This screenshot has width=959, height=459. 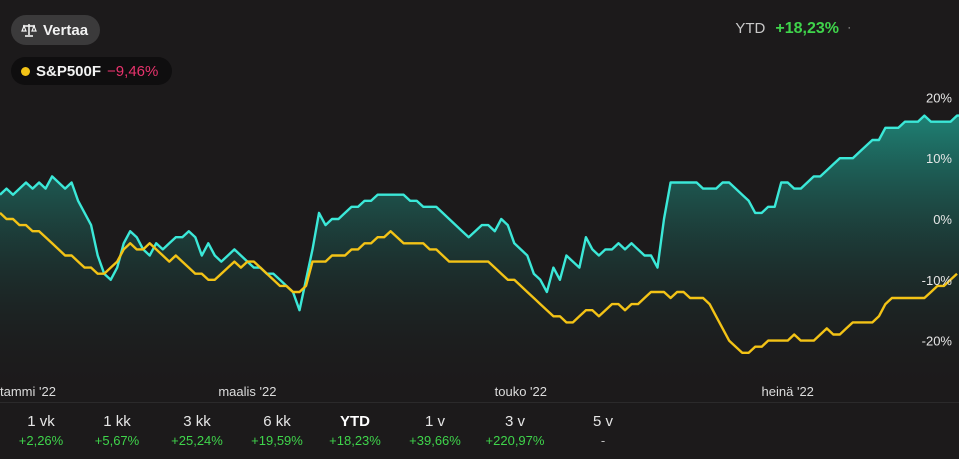 What do you see at coordinates (277, 440) in the screenshot?
I see `period-value: +19,59%` at bounding box center [277, 440].